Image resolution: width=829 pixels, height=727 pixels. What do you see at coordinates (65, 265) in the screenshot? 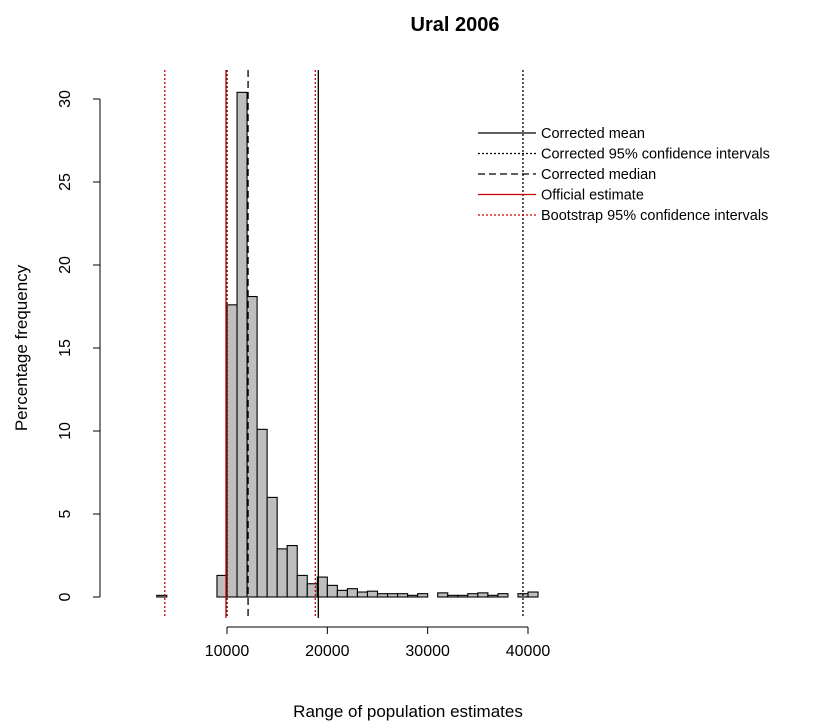
I see `y-tick-label: 20` at bounding box center [65, 265].